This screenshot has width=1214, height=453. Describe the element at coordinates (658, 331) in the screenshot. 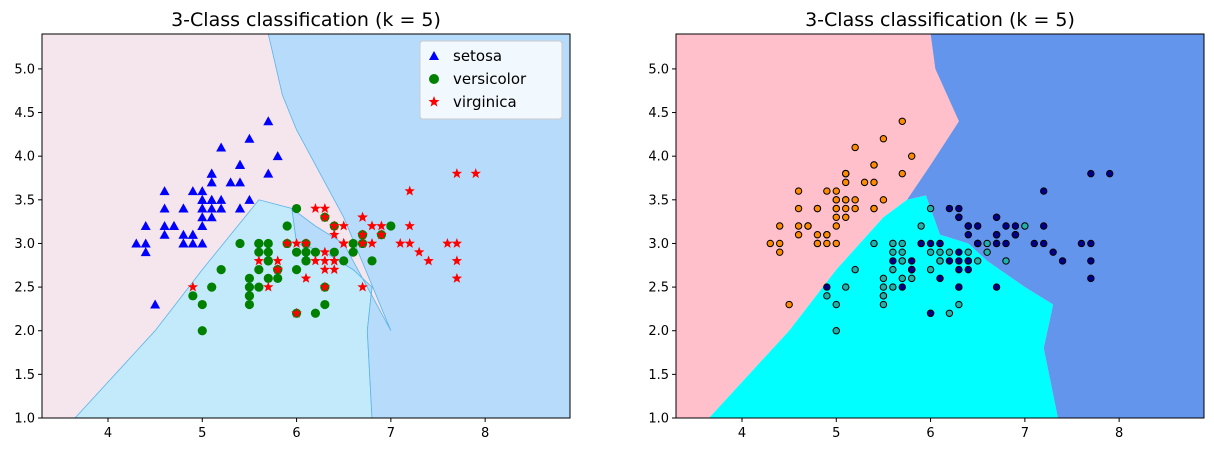

I see `right-ytick-label-2: 2.0` at that location.